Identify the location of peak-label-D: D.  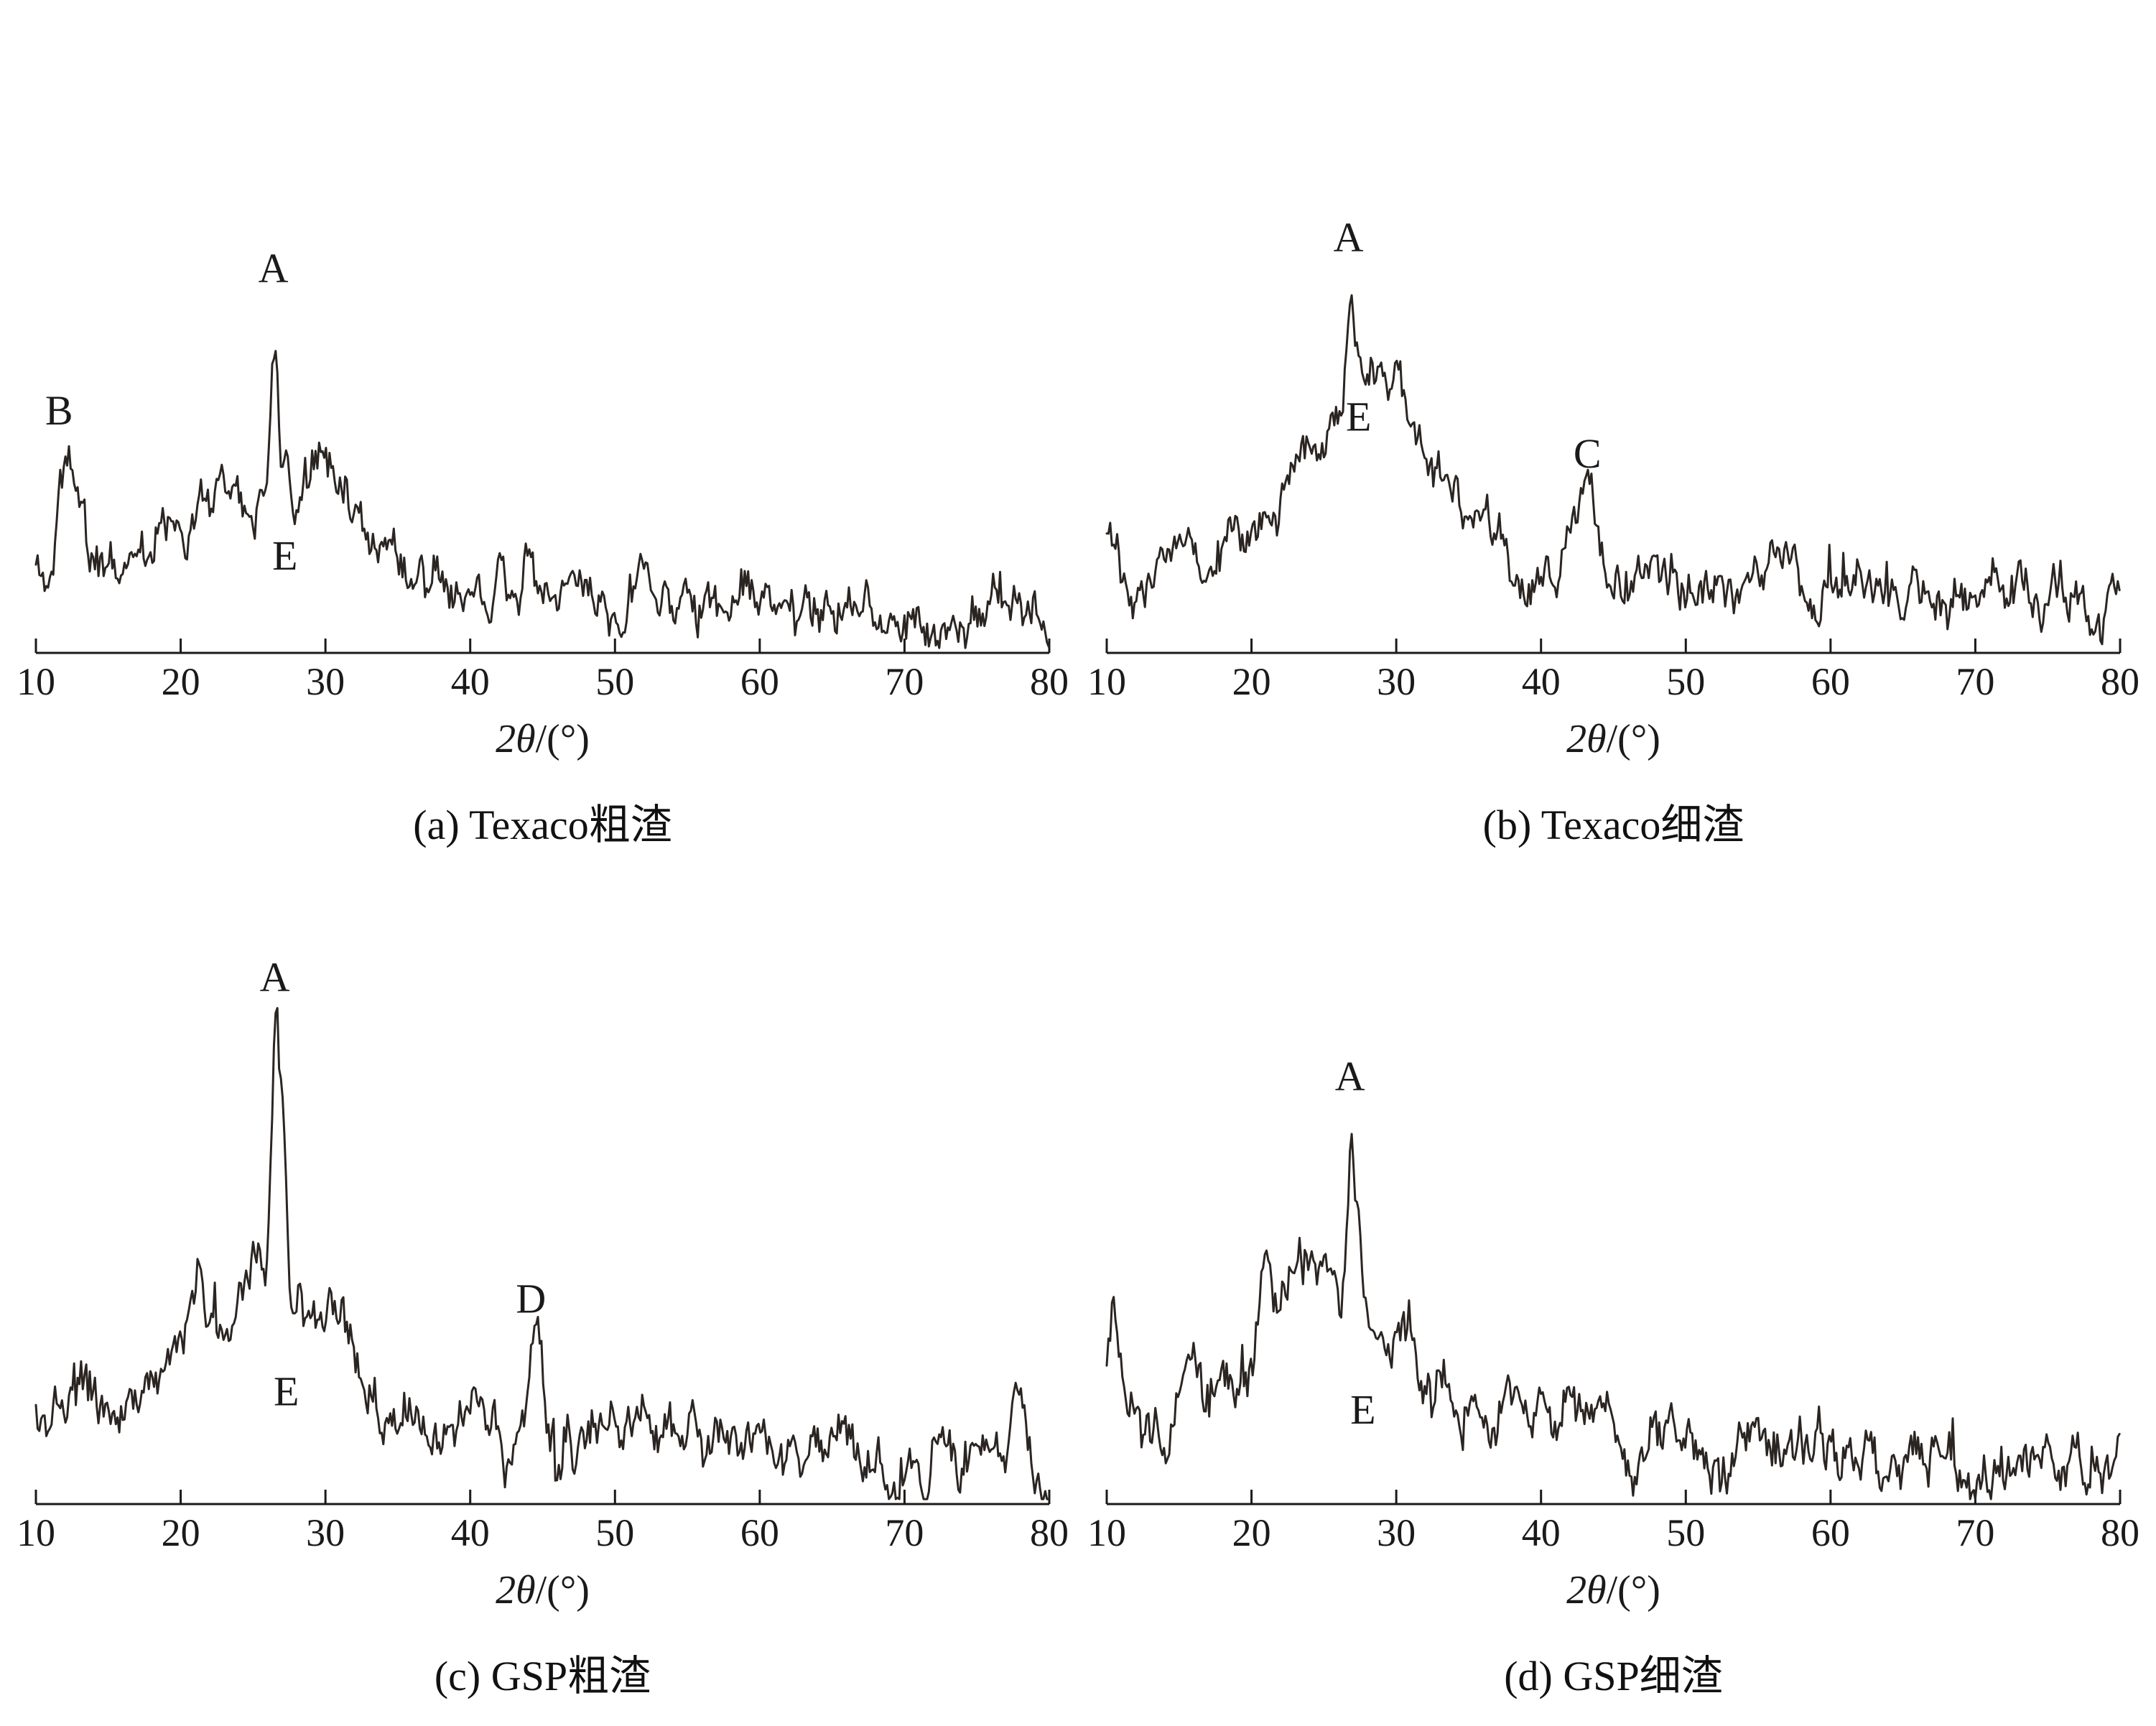
(531, 1298).